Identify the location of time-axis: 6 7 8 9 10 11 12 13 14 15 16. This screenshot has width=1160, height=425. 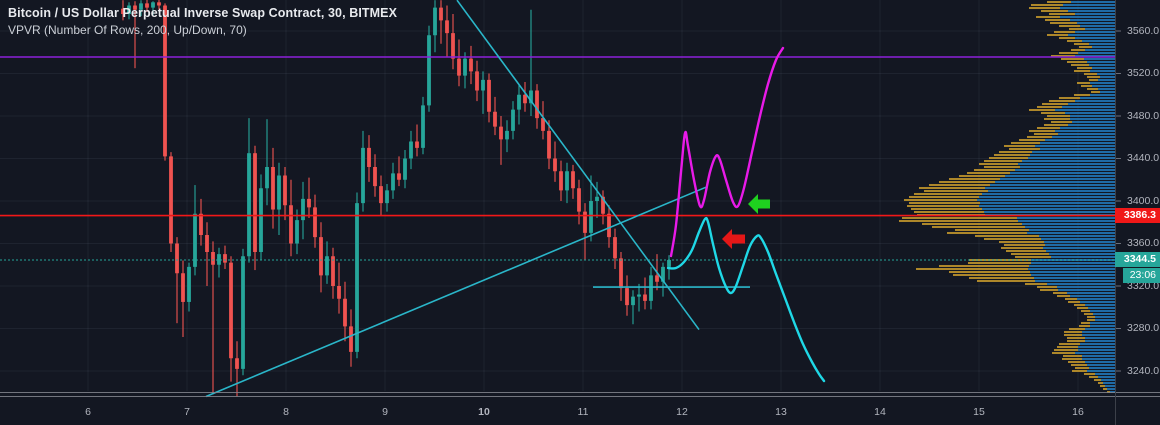
(580, 411).